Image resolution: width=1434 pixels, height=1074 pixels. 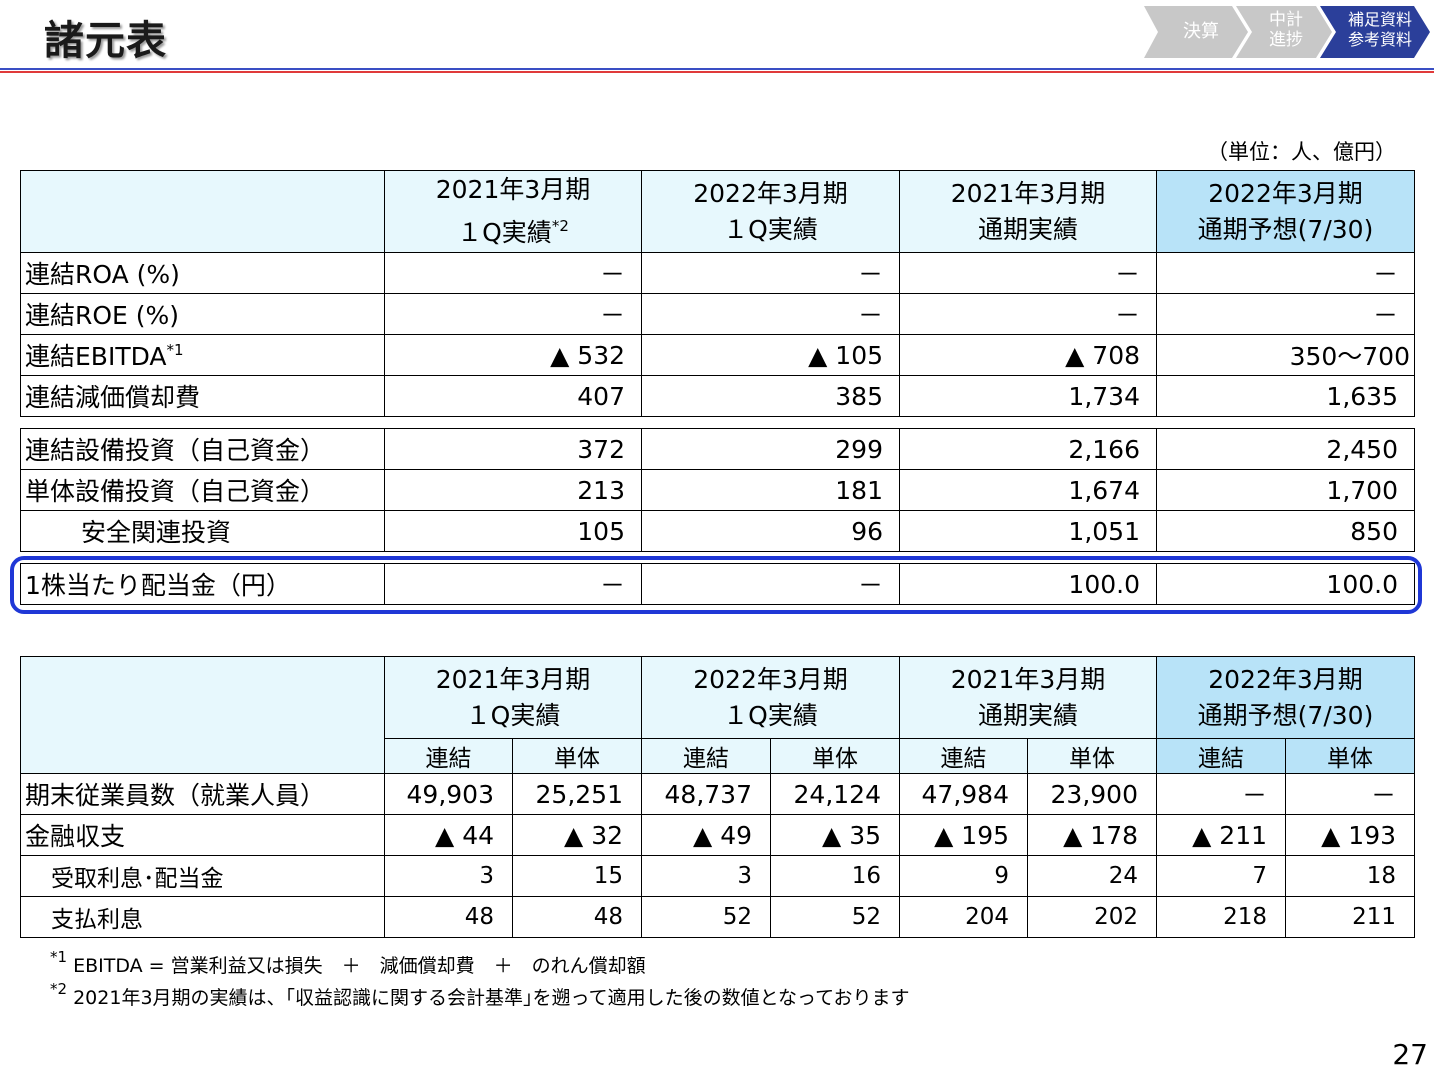 What do you see at coordinates (513, 697) in the screenshot?
I see `header-col-1: 2021年3月期 １Q実績` at bounding box center [513, 697].